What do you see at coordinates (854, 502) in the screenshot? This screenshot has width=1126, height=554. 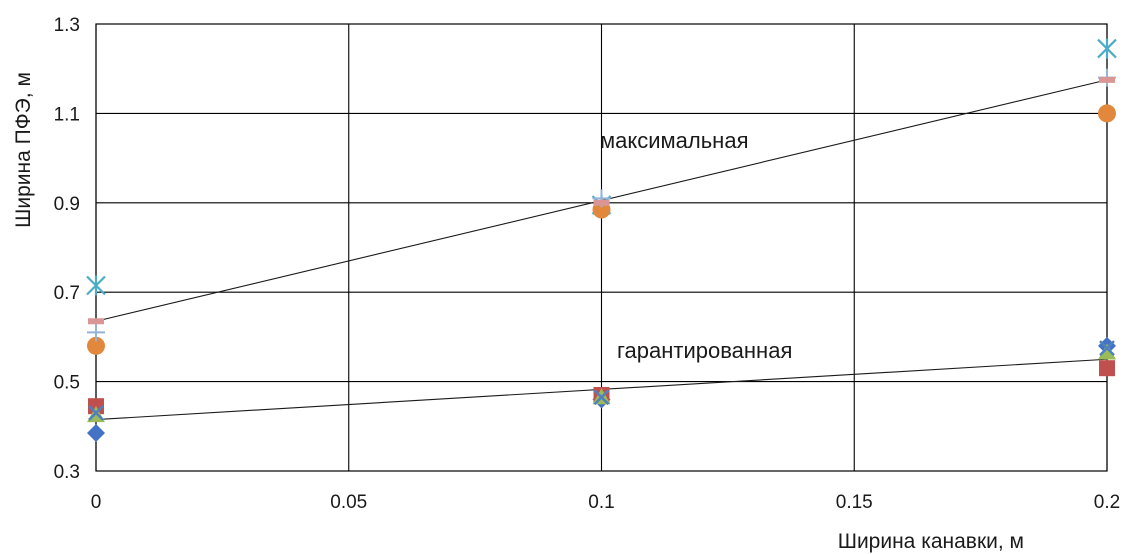 I see `x-tick-label: 0.15` at bounding box center [854, 502].